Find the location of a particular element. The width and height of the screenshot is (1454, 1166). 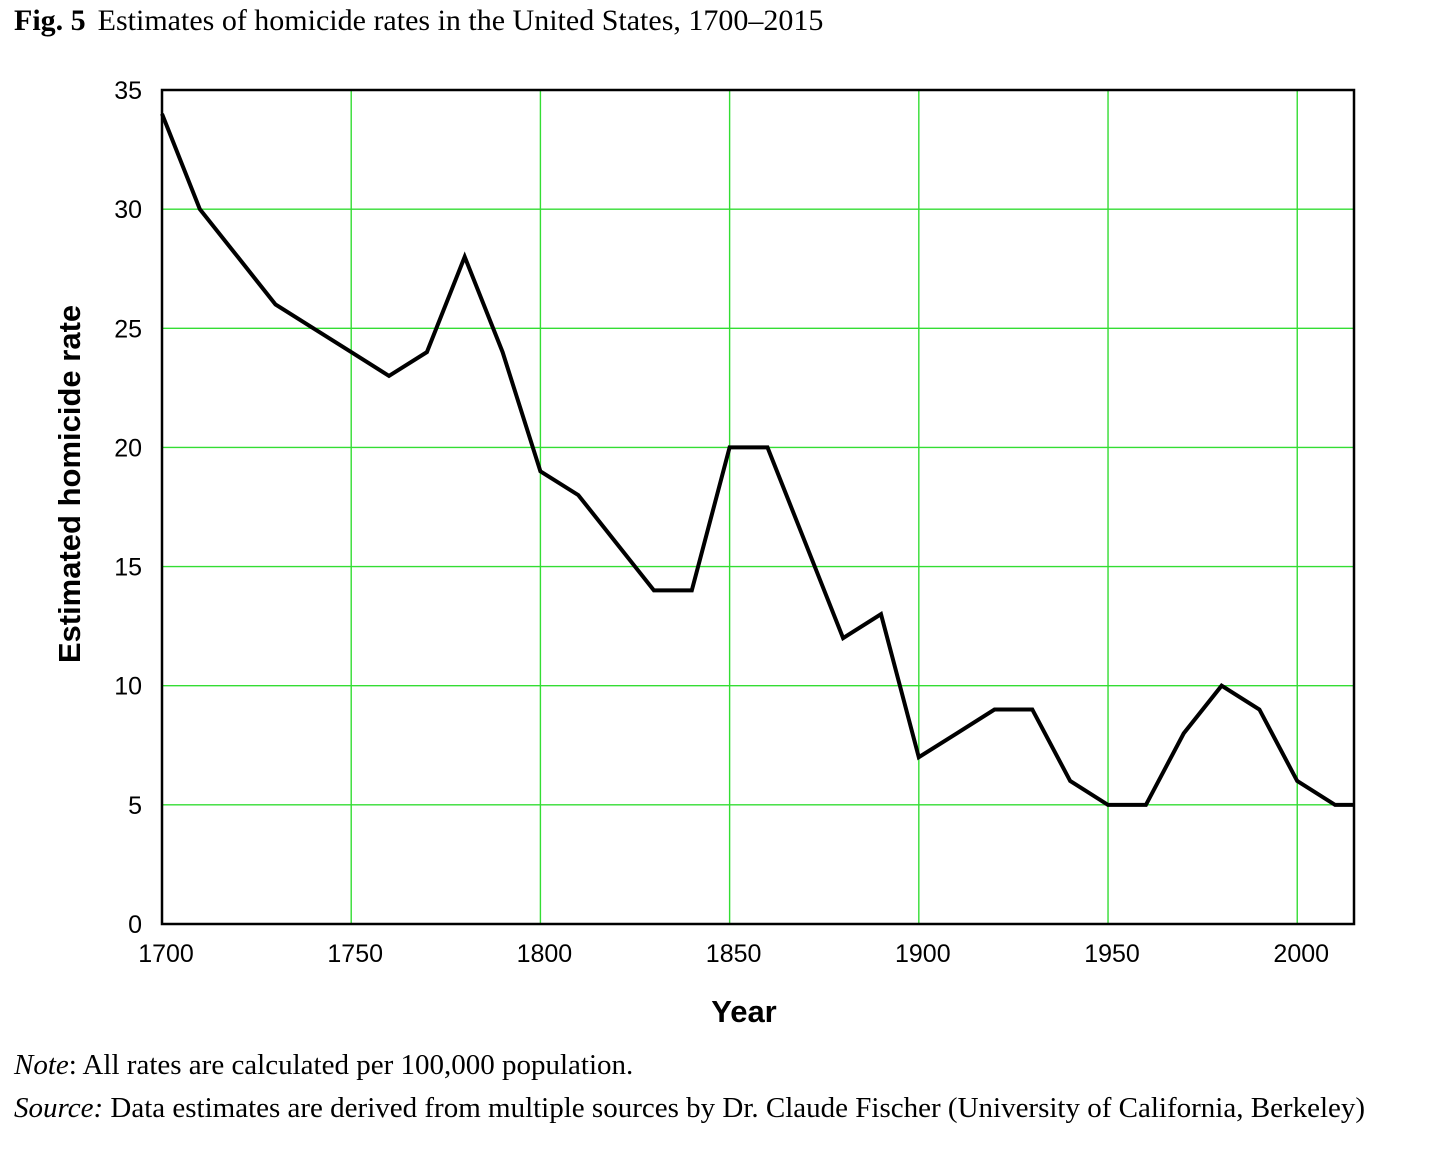

y-tick-label-5: 5 is located at coordinates (135, 806).